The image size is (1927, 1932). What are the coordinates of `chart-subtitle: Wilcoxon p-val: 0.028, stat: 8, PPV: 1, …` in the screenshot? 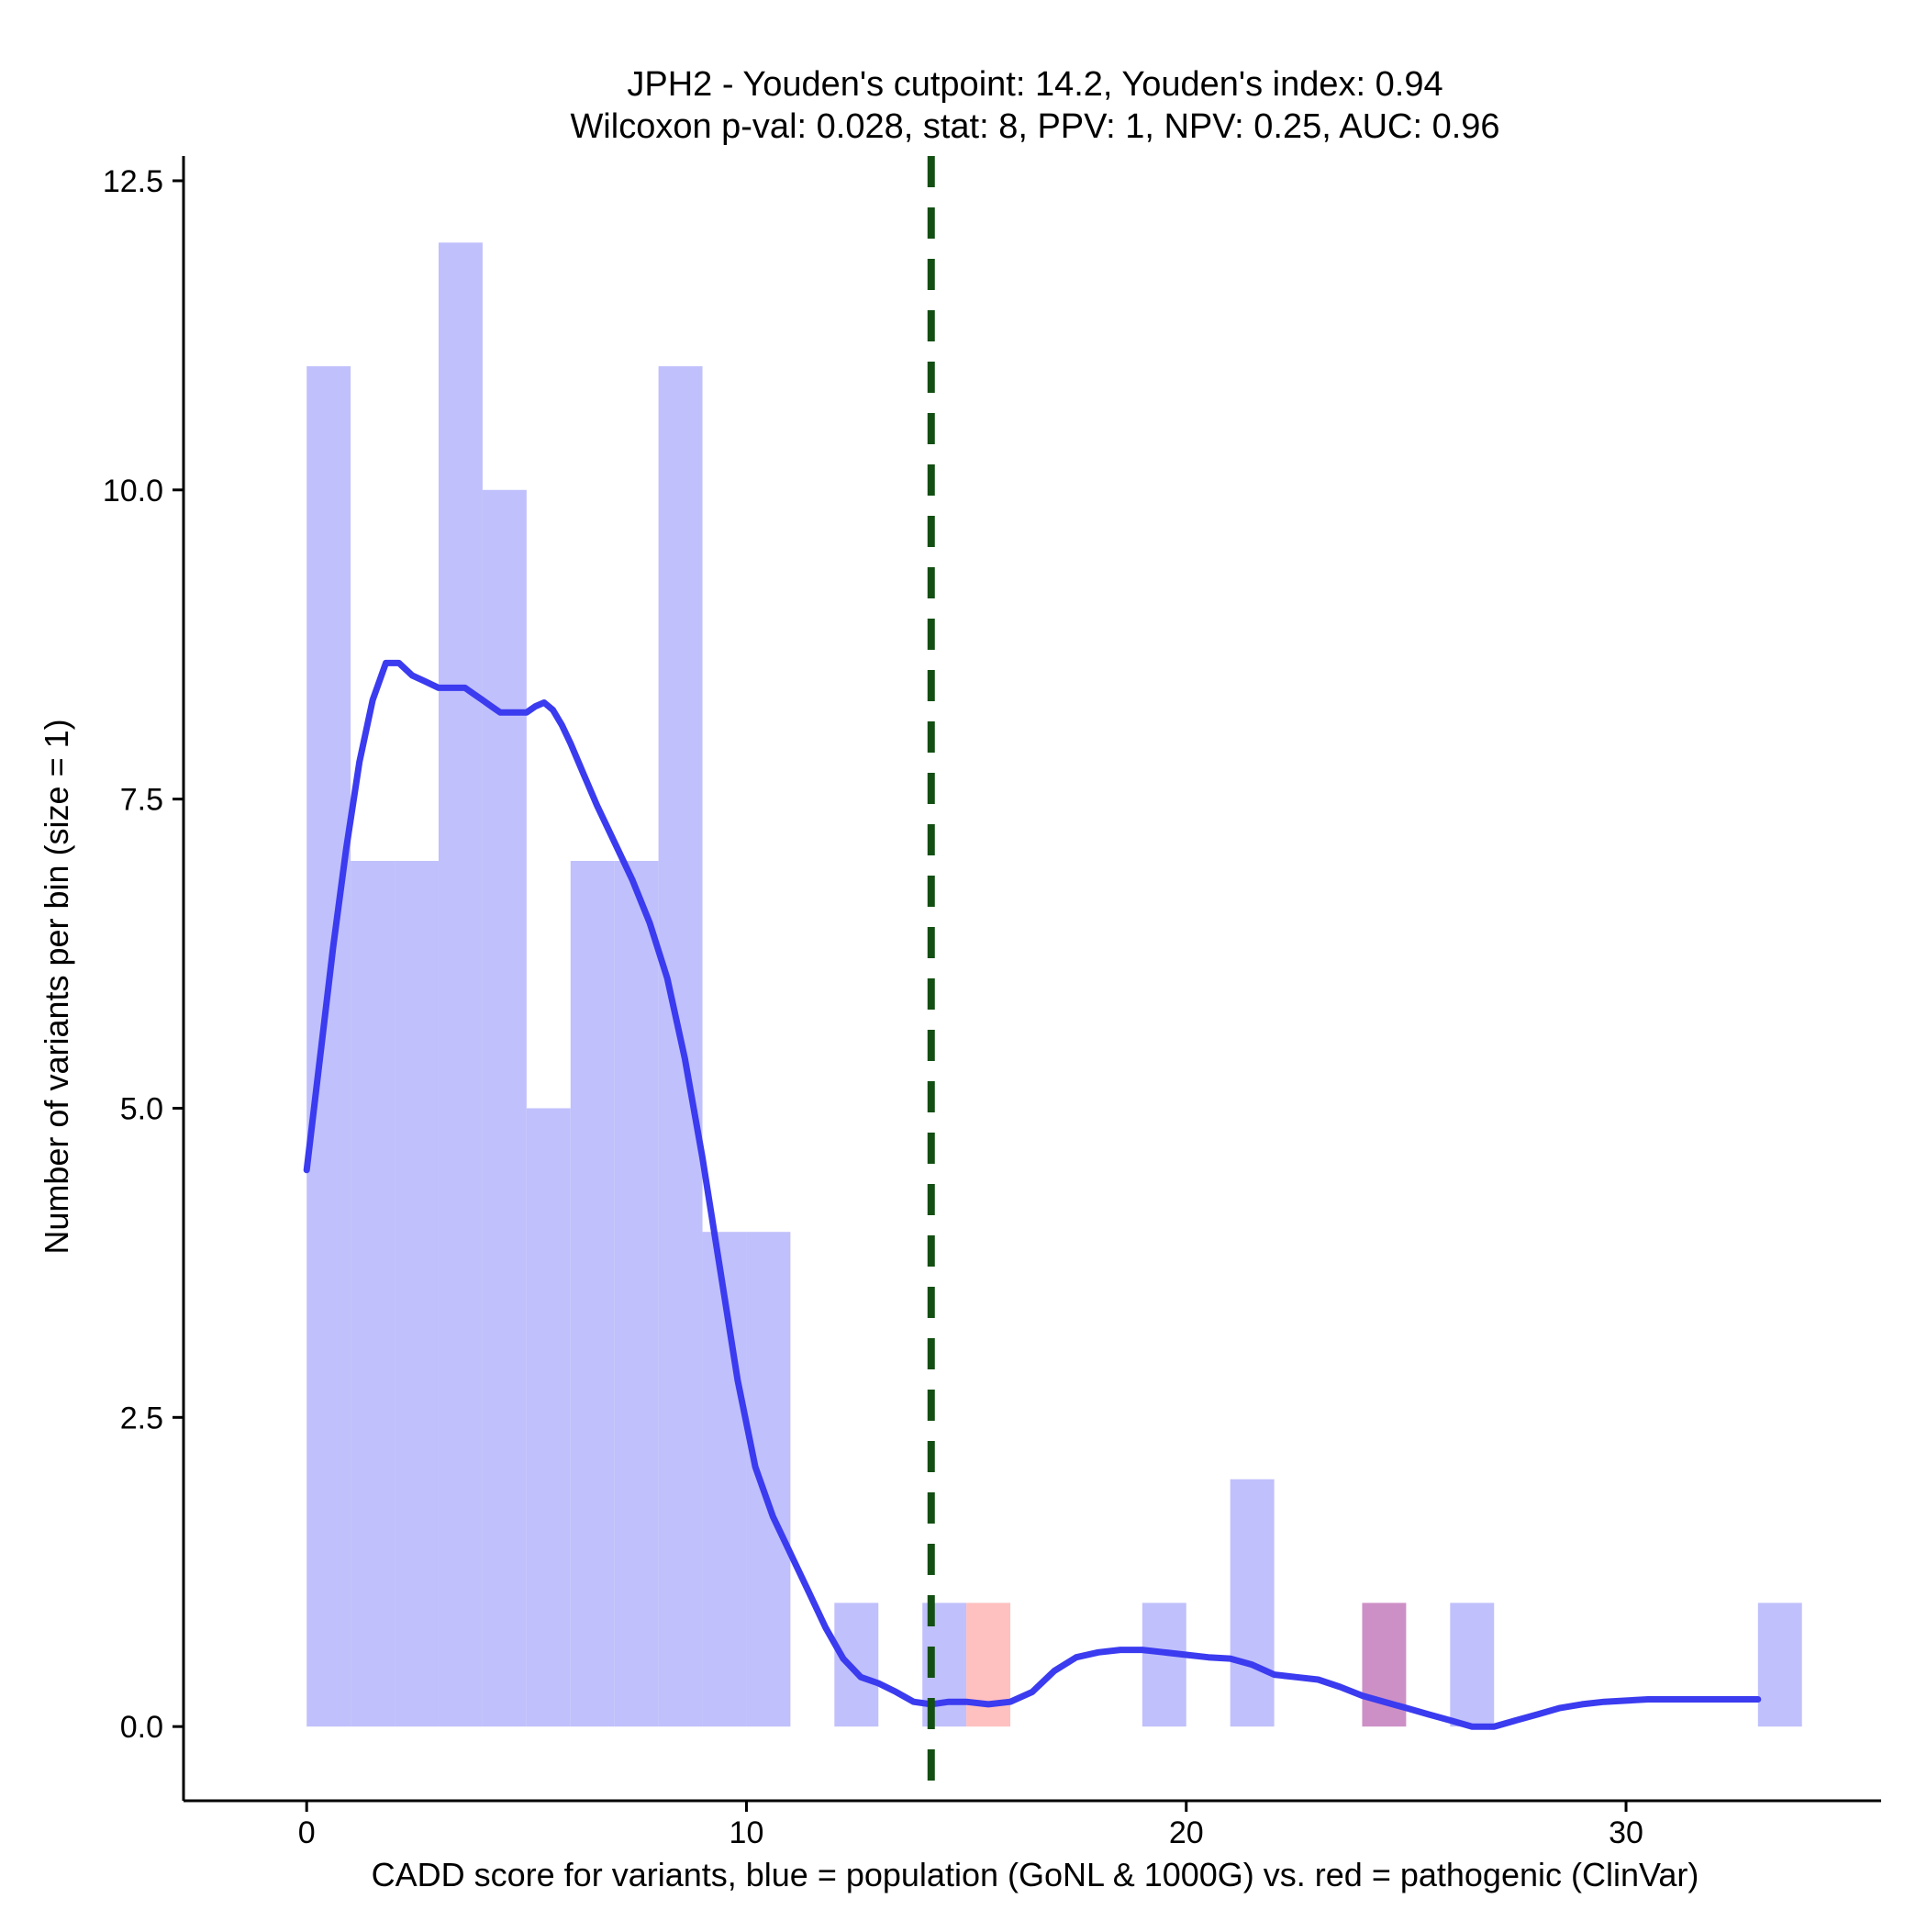 It's located at (1034, 126).